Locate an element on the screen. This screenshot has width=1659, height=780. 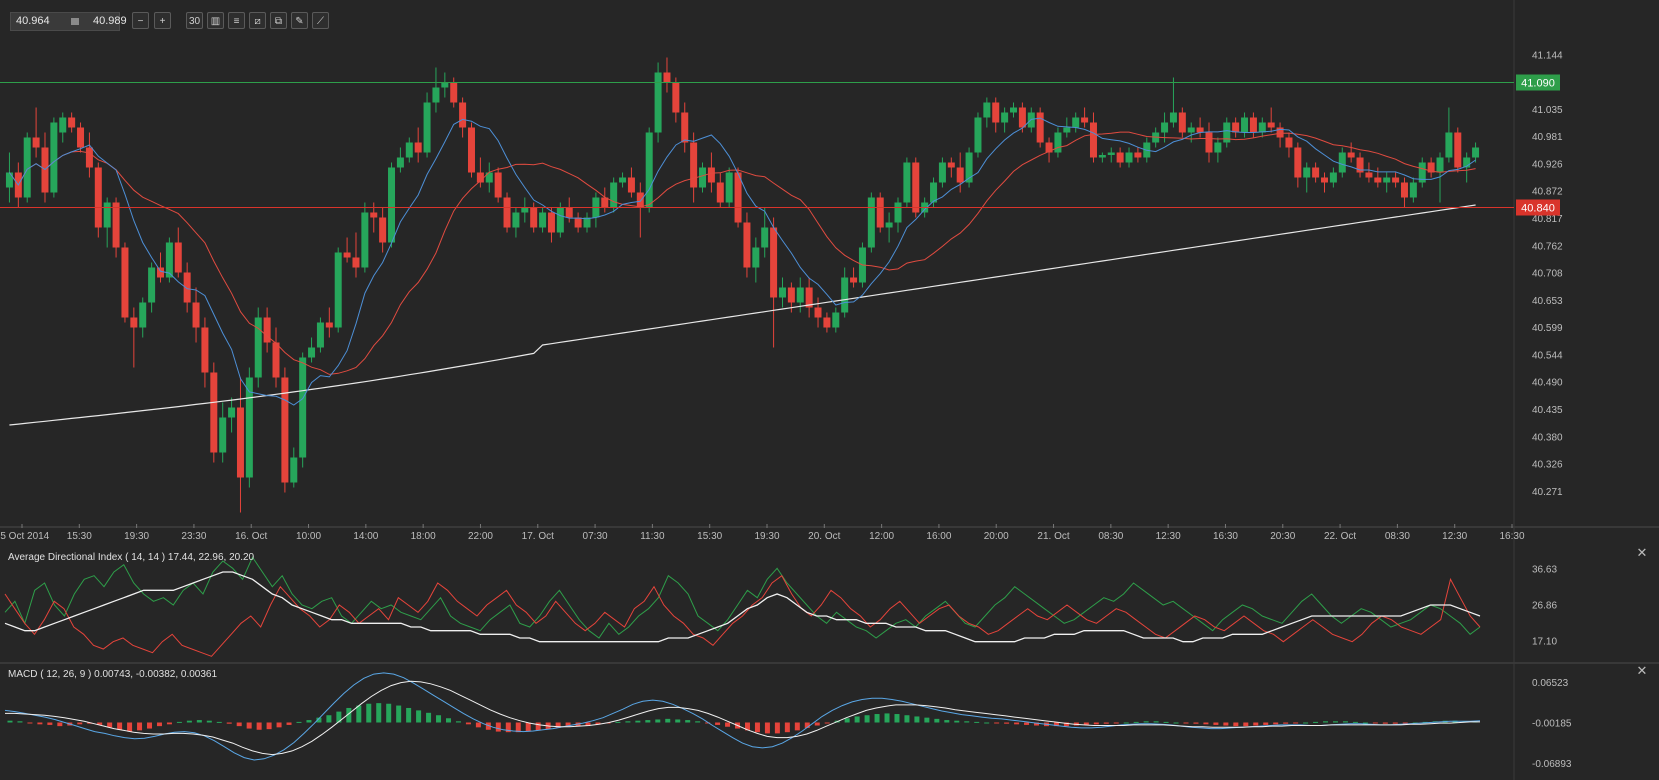
spread-icon is located at coordinates (75, 21).